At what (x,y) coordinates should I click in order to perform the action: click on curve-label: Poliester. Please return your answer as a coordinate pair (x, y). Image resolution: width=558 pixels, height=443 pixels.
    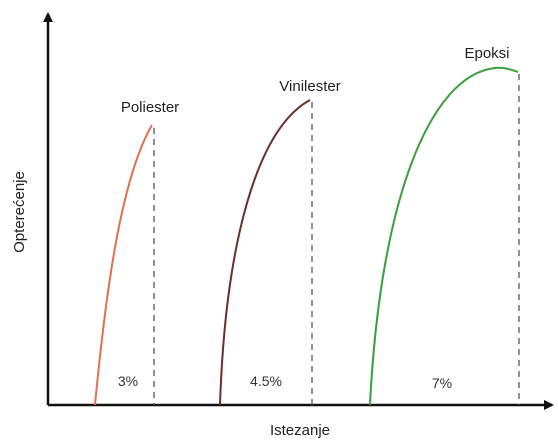
    Looking at the image, I should click on (150, 107).